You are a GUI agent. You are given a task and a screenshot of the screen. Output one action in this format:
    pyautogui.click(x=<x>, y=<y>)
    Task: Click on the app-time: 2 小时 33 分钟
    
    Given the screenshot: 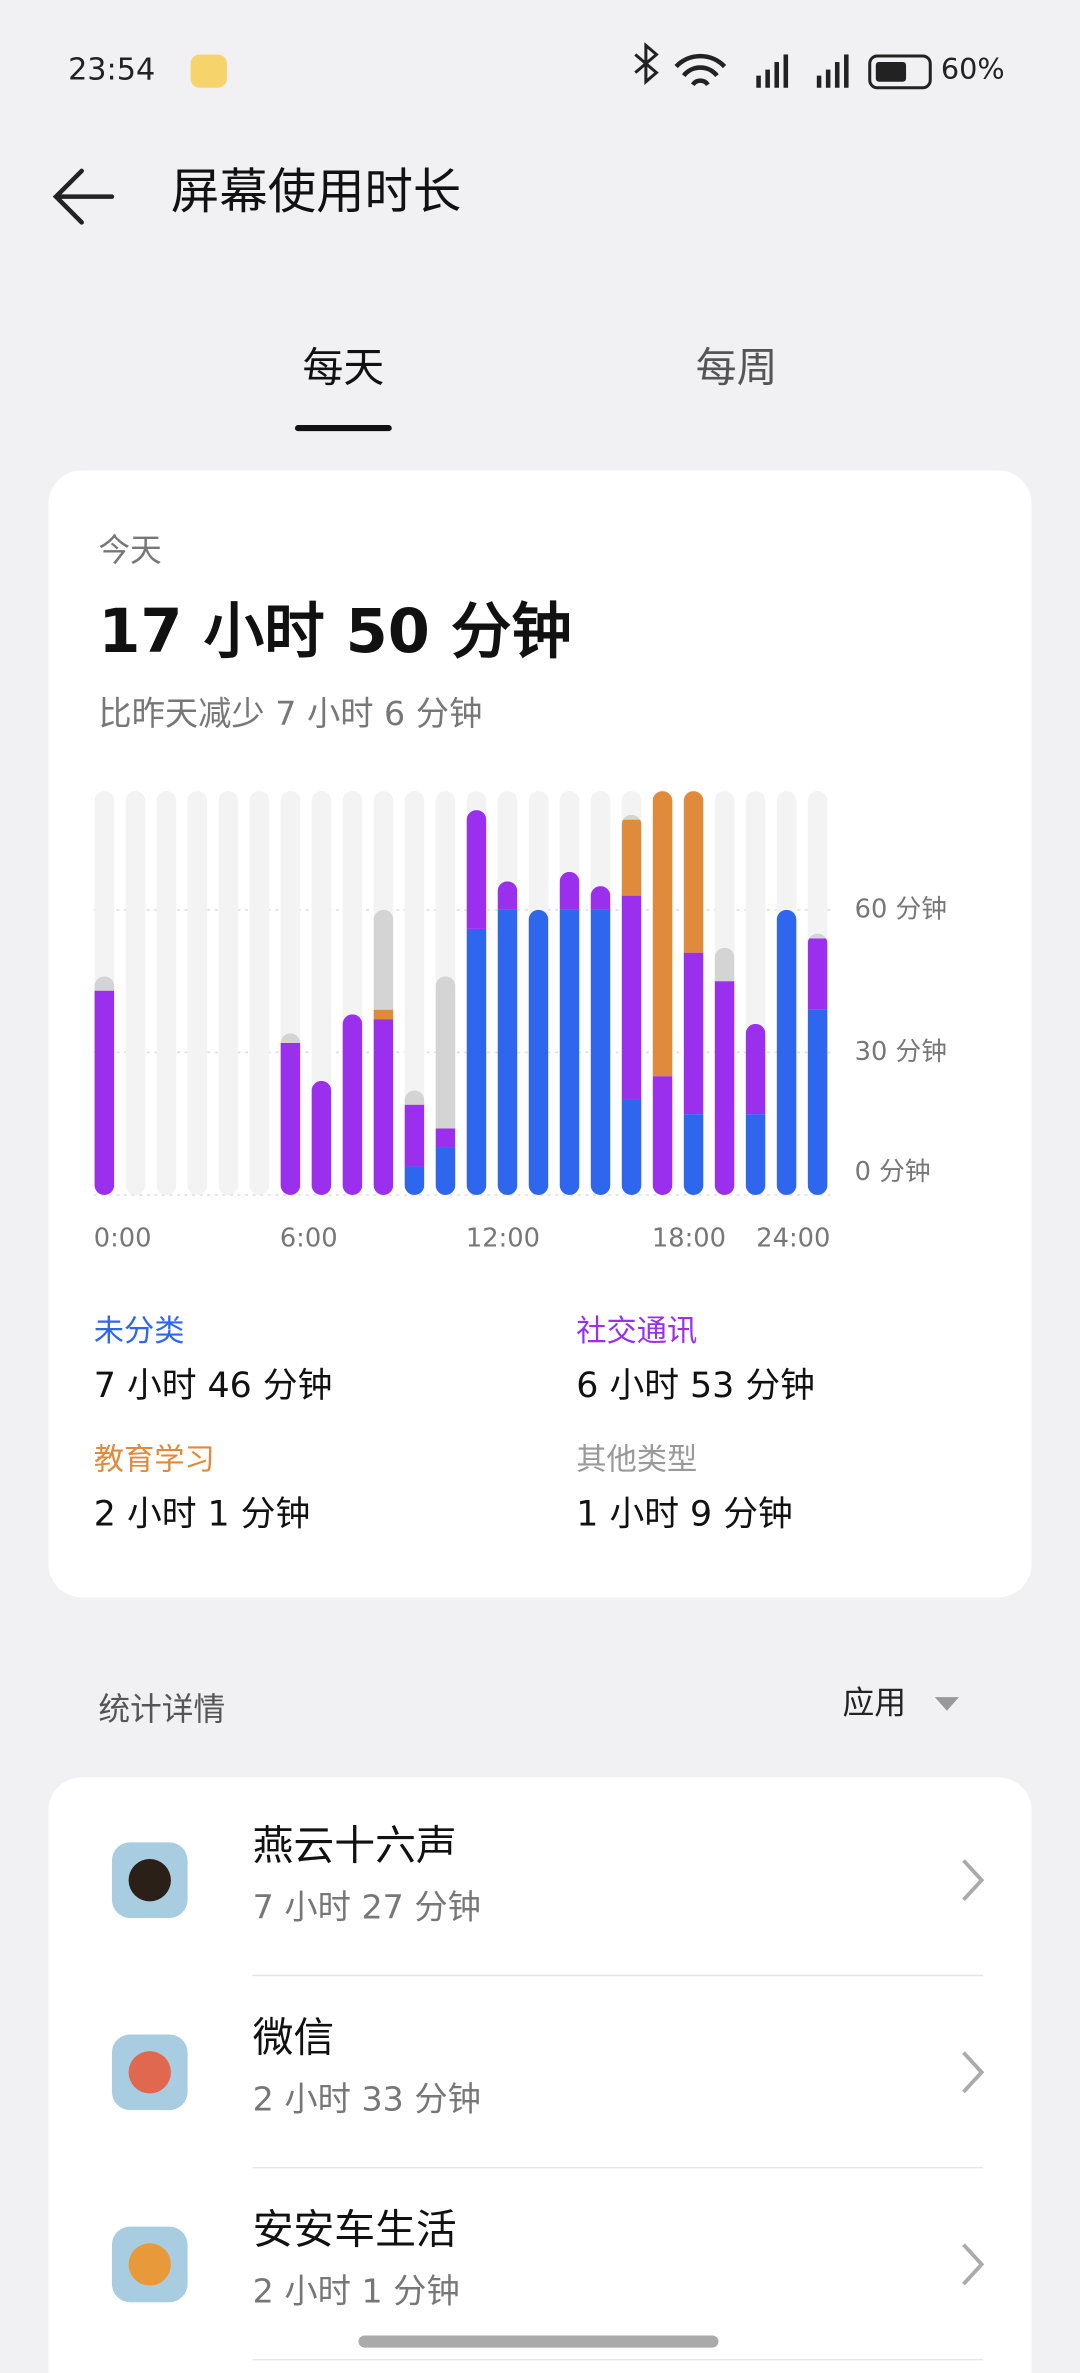 What is the action you would take?
    pyautogui.click(x=367, y=2099)
    